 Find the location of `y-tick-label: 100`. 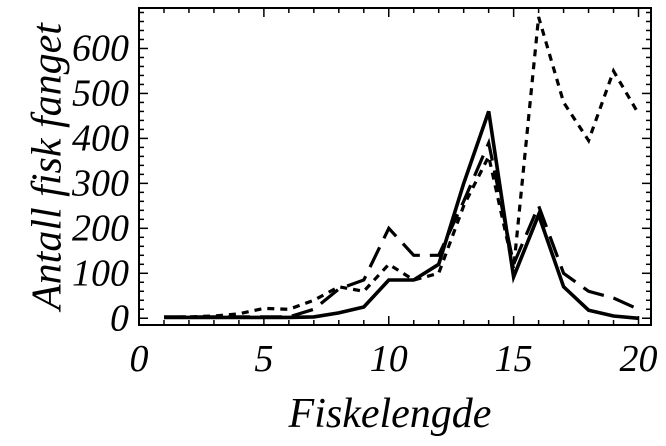

y-tick-label: 100 is located at coordinates (100, 273).